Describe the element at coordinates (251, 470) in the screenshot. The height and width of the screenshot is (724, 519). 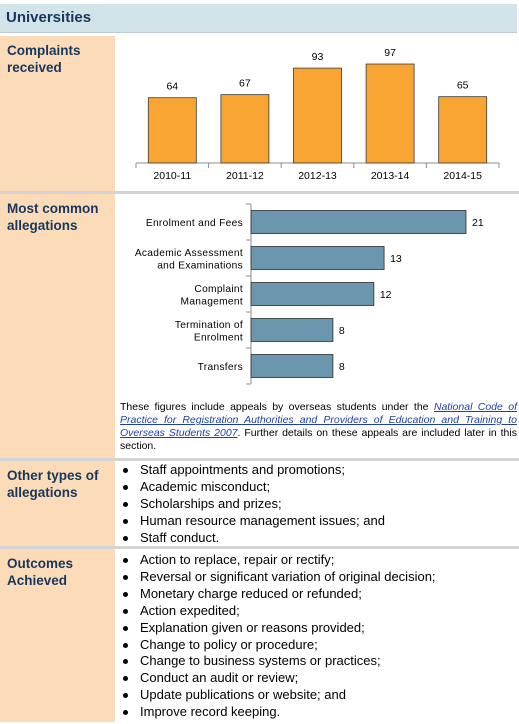
I see `allegation-type-item: Staff appointments and promotions;` at that location.